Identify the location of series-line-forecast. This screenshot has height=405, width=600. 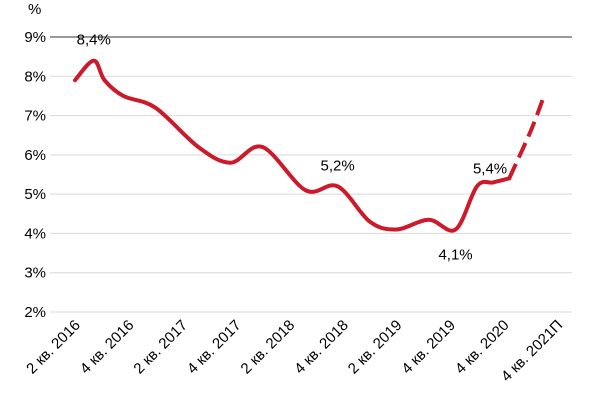
(526, 137).